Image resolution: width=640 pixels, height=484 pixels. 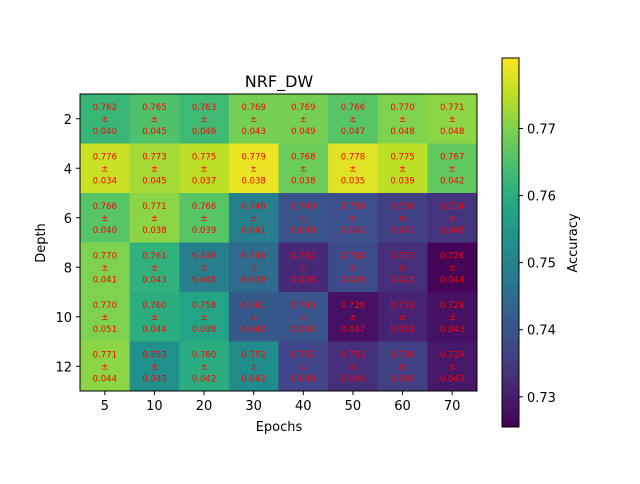 What do you see at coordinates (452, 132) in the screenshot?
I see `cell-std-label: 0.048` at bounding box center [452, 132].